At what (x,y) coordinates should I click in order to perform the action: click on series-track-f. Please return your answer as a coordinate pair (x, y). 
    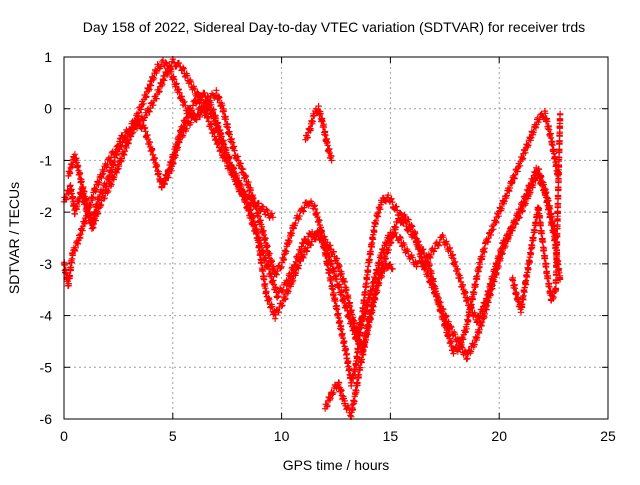
    Looking at the image, I should click on (358, 340).